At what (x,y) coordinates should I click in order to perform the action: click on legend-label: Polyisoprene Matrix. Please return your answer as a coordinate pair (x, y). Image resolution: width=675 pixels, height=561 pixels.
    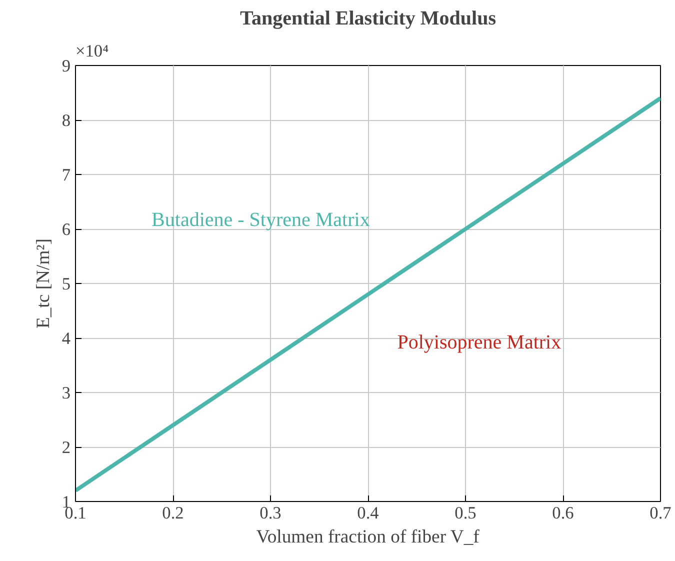
    Looking at the image, I should click on (479, 342).